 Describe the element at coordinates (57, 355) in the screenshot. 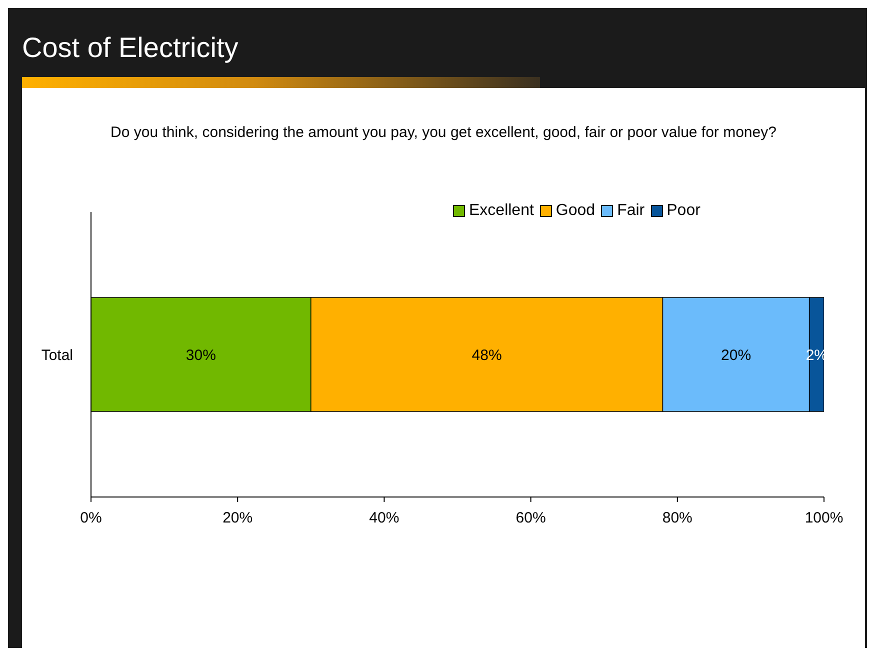

I see `y-tick-label: Total` at that location.